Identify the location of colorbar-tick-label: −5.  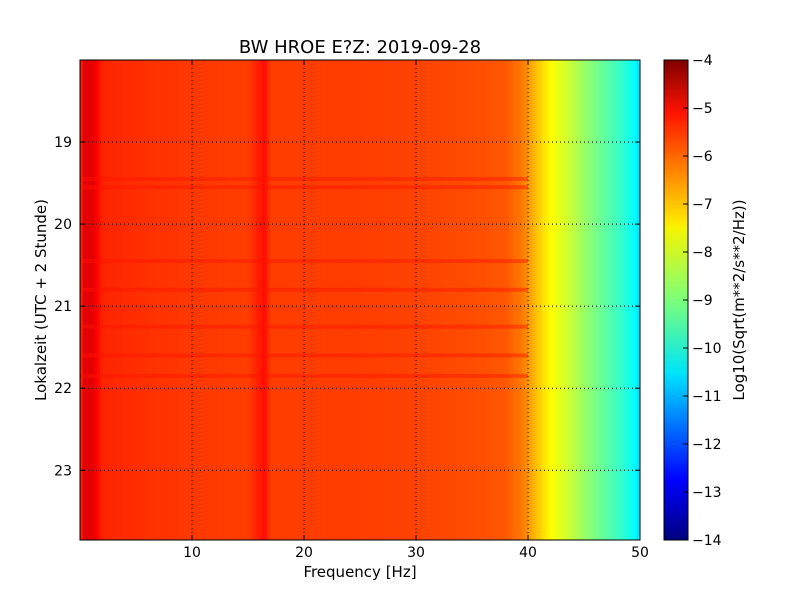
(702, 109).